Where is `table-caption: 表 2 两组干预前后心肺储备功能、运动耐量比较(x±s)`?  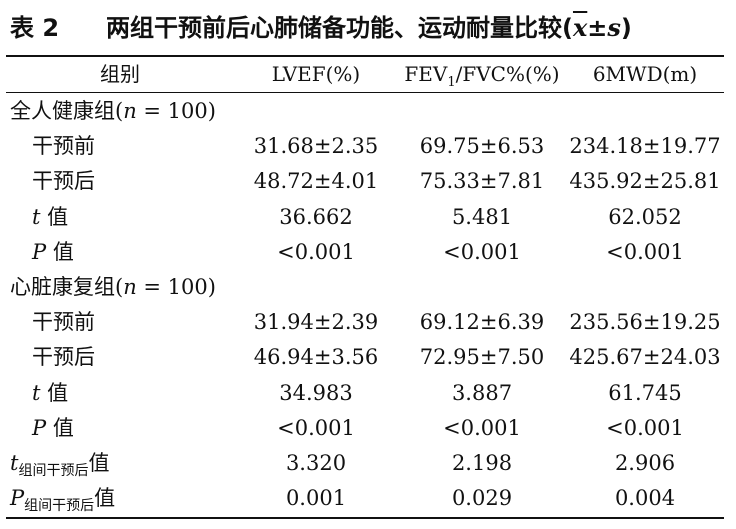
table-caption: 表 2 两组干预前后心肺储备功能、运动耐量比较(x±s) is located at coordinates (368, 28).